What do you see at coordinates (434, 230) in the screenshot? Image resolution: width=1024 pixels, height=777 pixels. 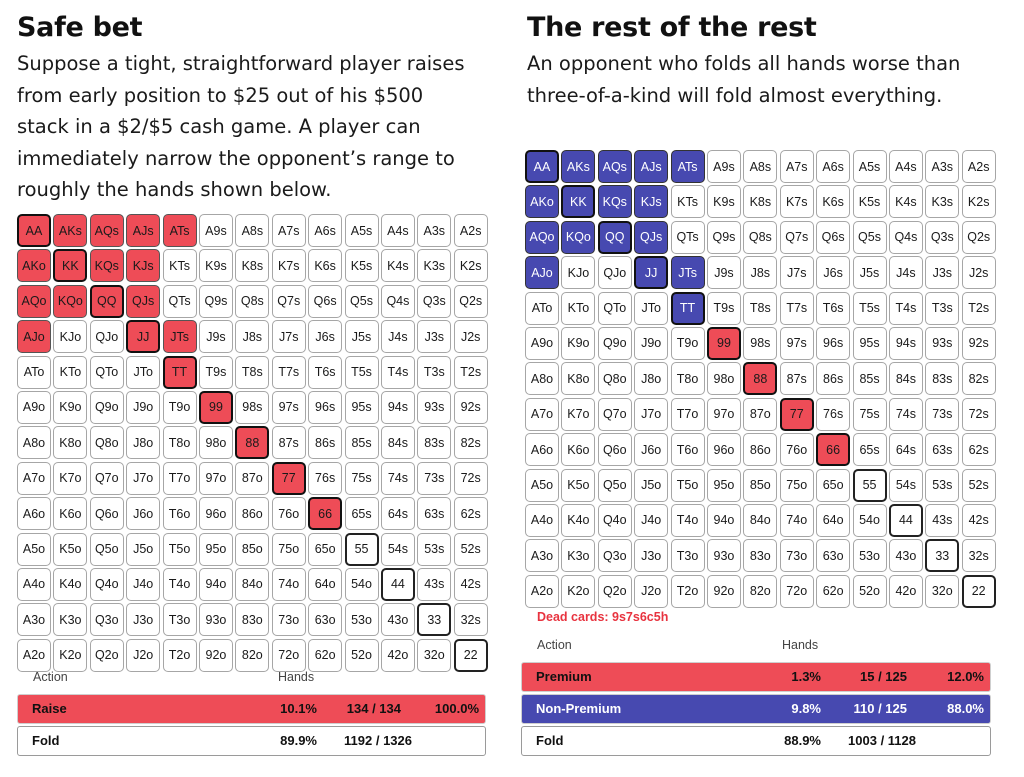 I see `hand-cell-a3s: A3s` at bounding box center [434, 230].